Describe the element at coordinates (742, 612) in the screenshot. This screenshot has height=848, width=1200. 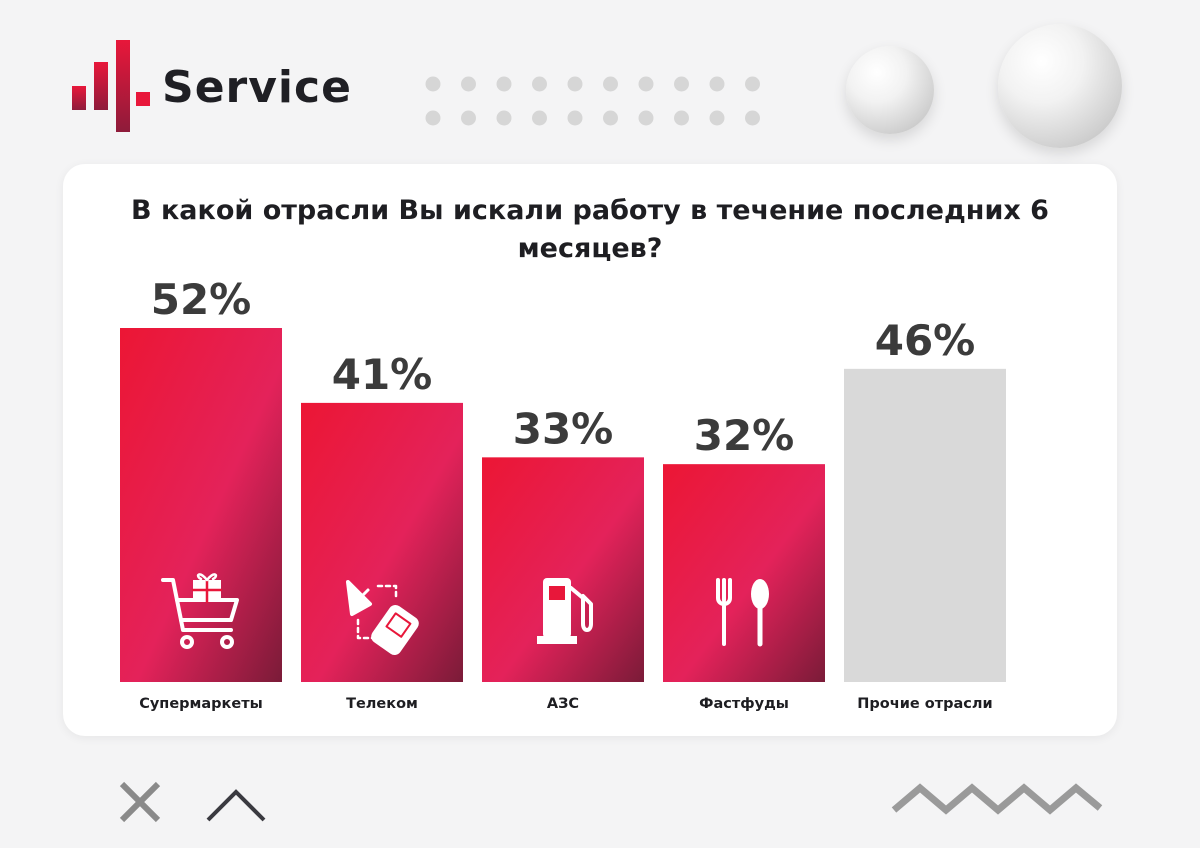
I see `fork-spoon-icon` at that location.